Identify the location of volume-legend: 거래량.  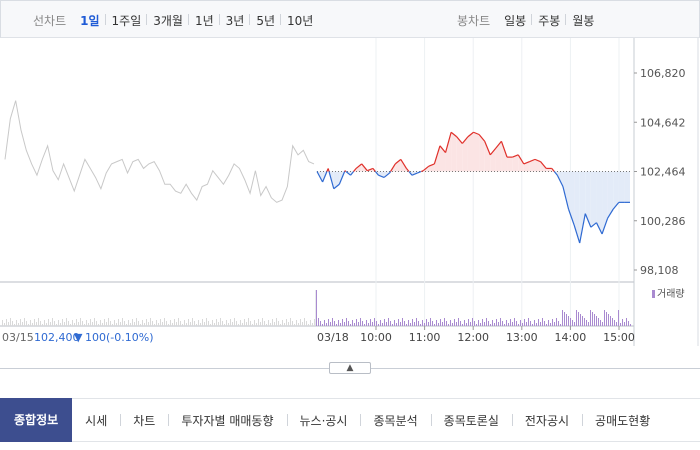
(671, 294).